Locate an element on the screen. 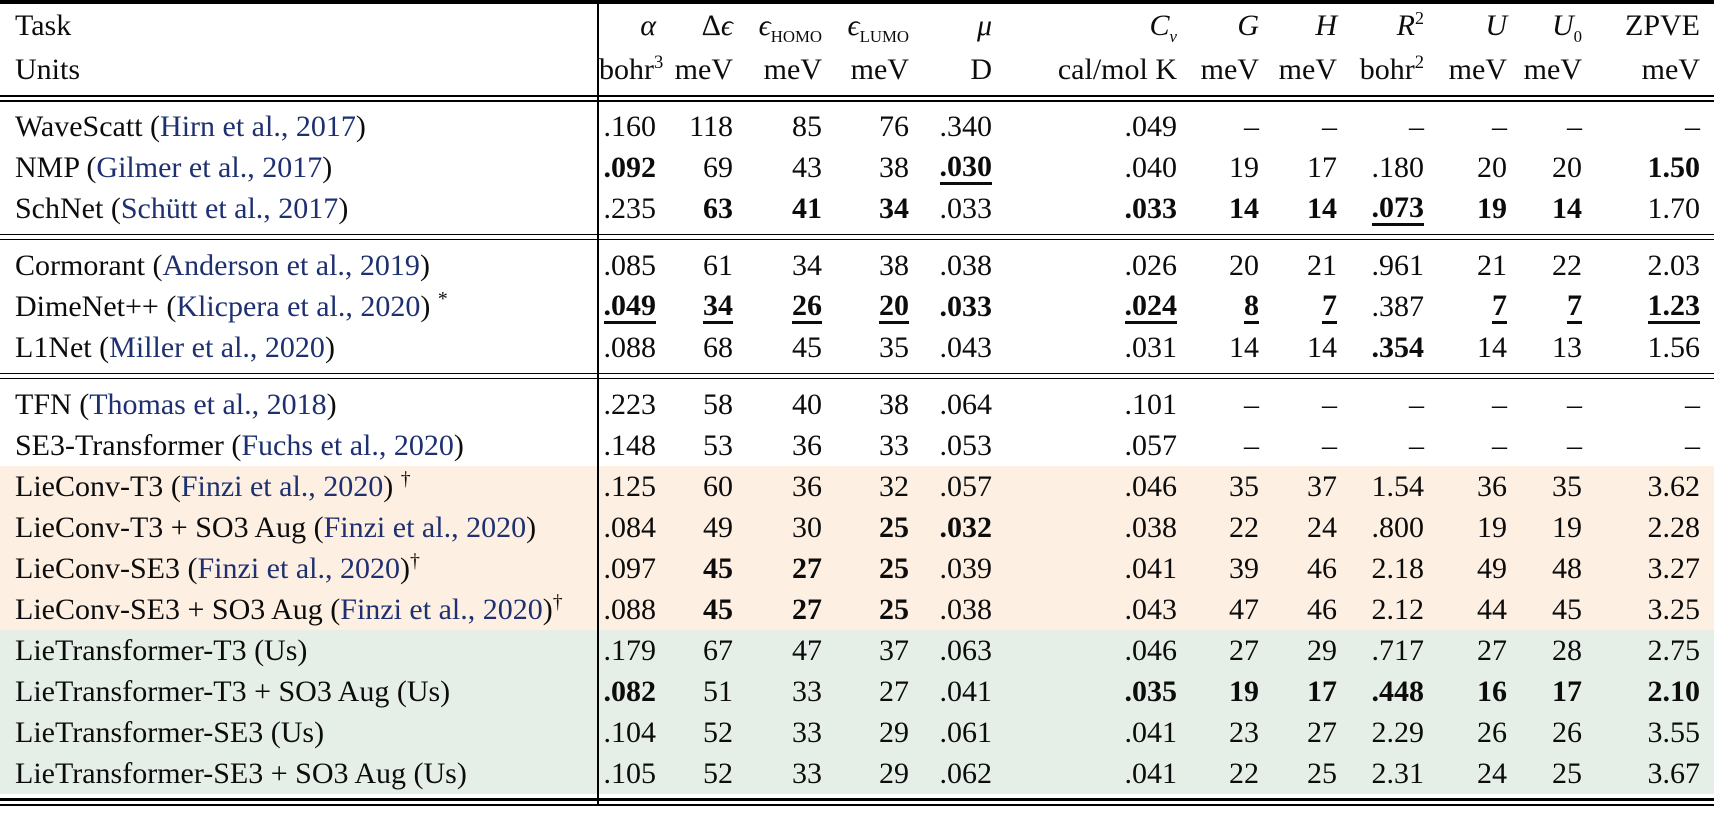  cell-h: 29 is located at coordinates (1322, 650).